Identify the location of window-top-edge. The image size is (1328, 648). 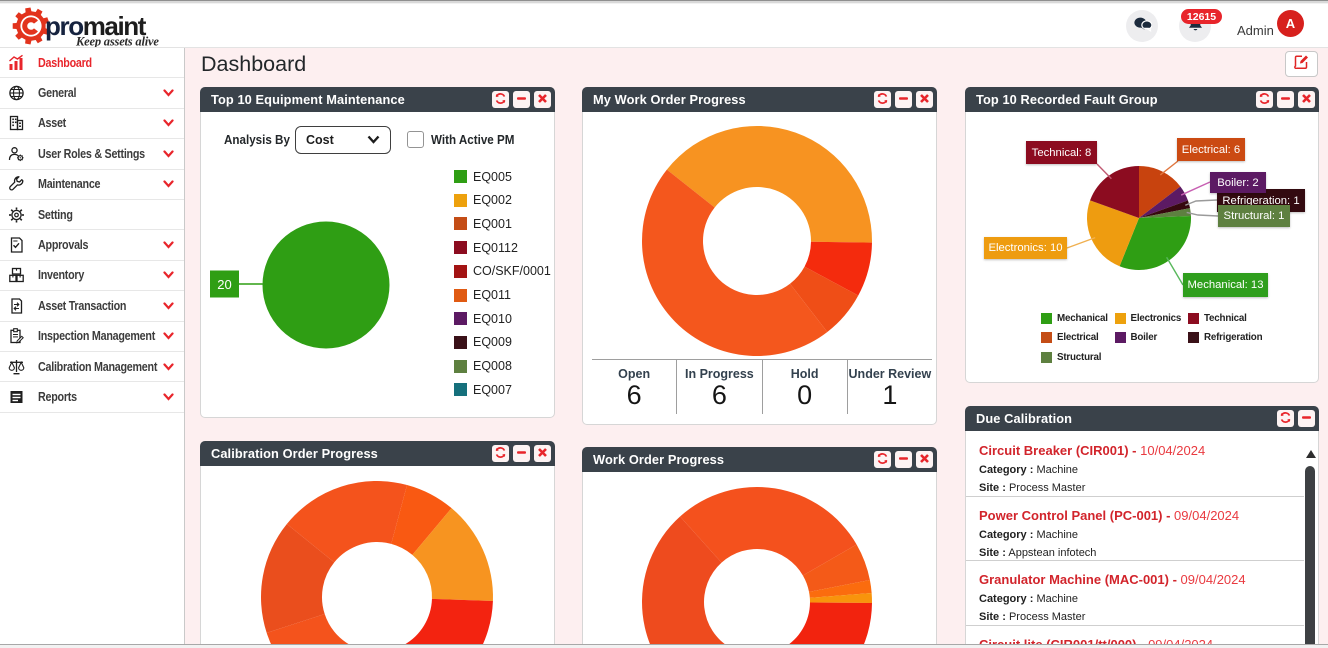
(664, 2).